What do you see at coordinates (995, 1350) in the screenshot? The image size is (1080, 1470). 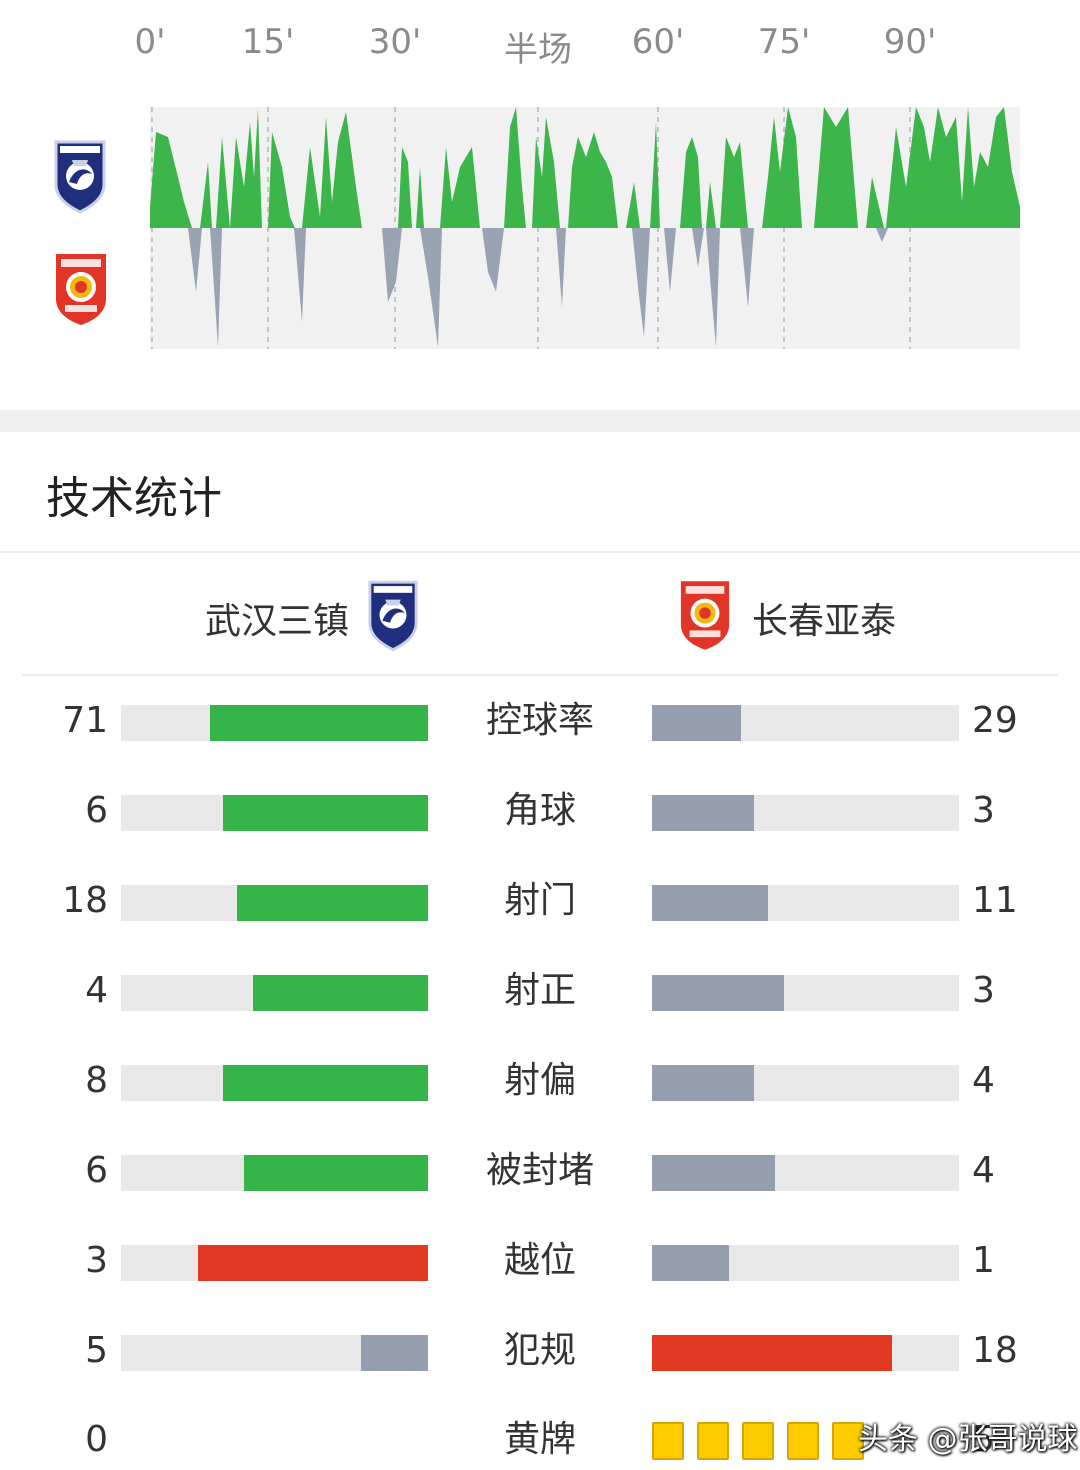 I see `away-value: 18` at bounding box center [995, 1350].